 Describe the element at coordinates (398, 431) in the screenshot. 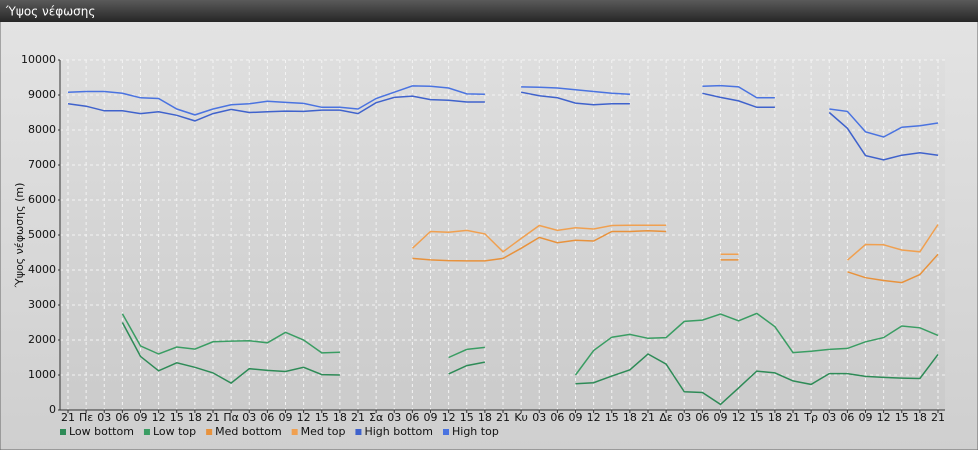

I see `legend-label: High bottom` at that location.